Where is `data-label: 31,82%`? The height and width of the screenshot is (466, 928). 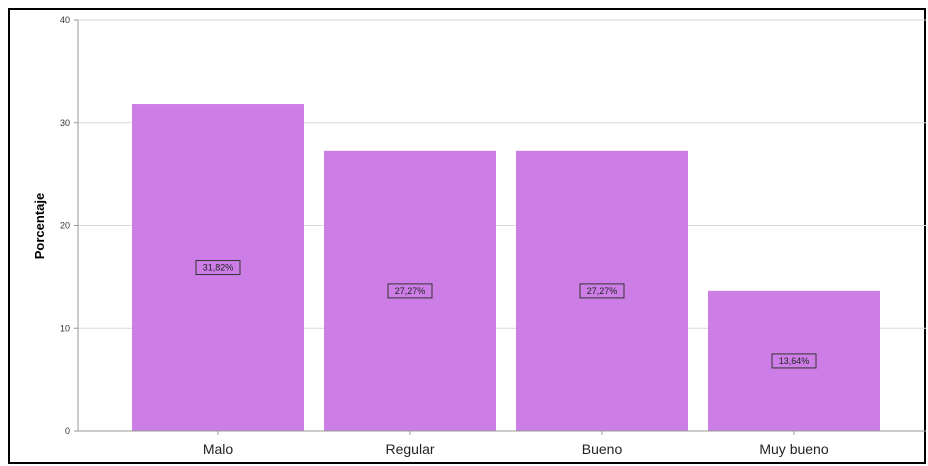
data-label: 31,82% is located at coordinates (218, 268).